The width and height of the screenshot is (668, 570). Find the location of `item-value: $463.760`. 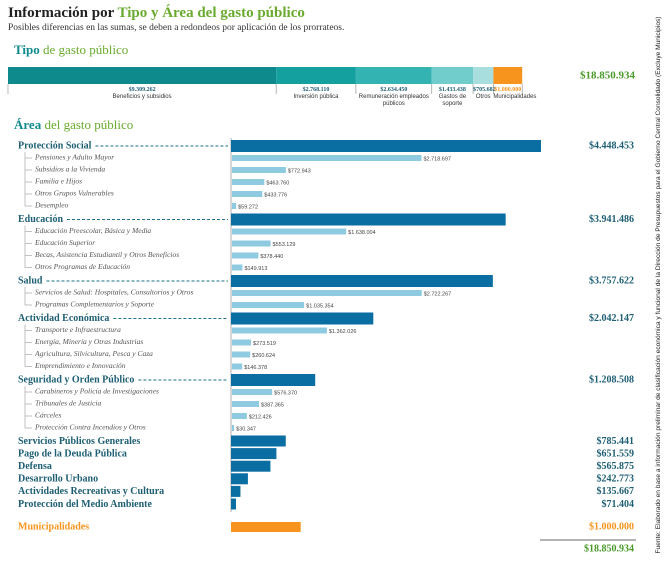

item-value: $463.760 is located at coordinates (277, 183).